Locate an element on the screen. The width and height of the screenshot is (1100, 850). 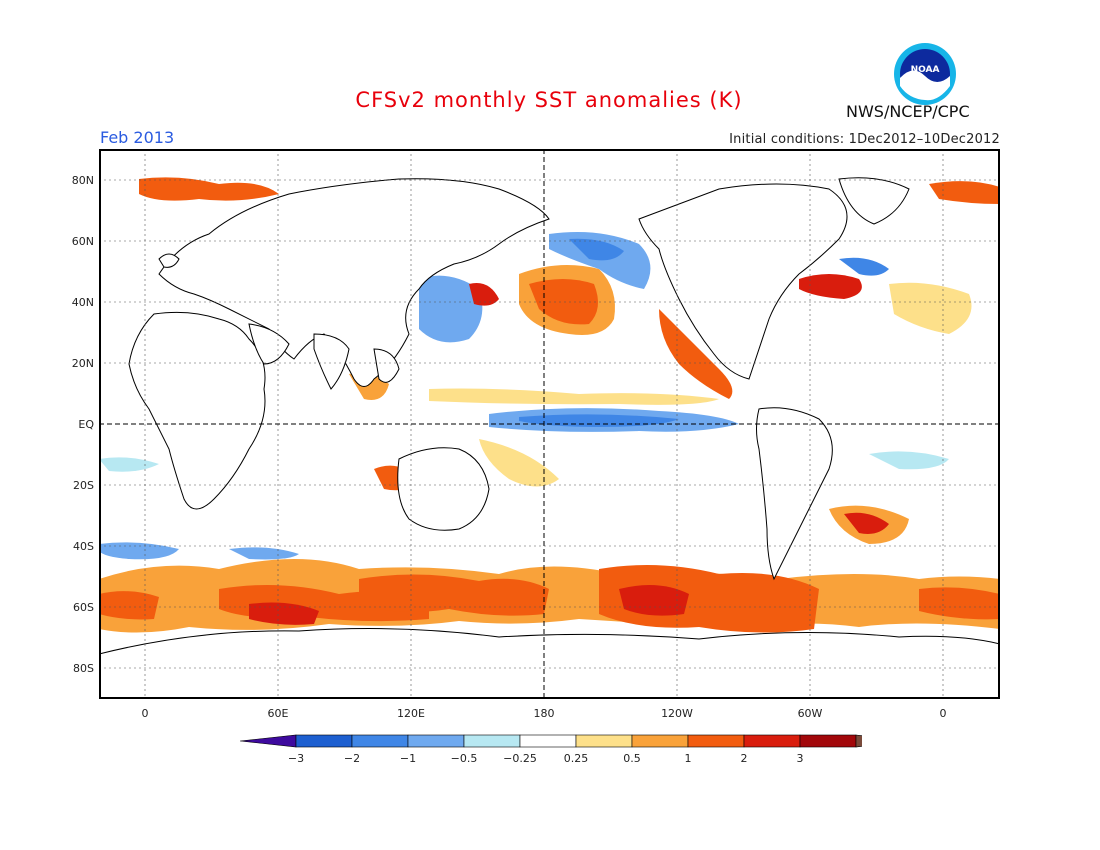
noaa-logo: NOAA is located at coordinates (925, 74).